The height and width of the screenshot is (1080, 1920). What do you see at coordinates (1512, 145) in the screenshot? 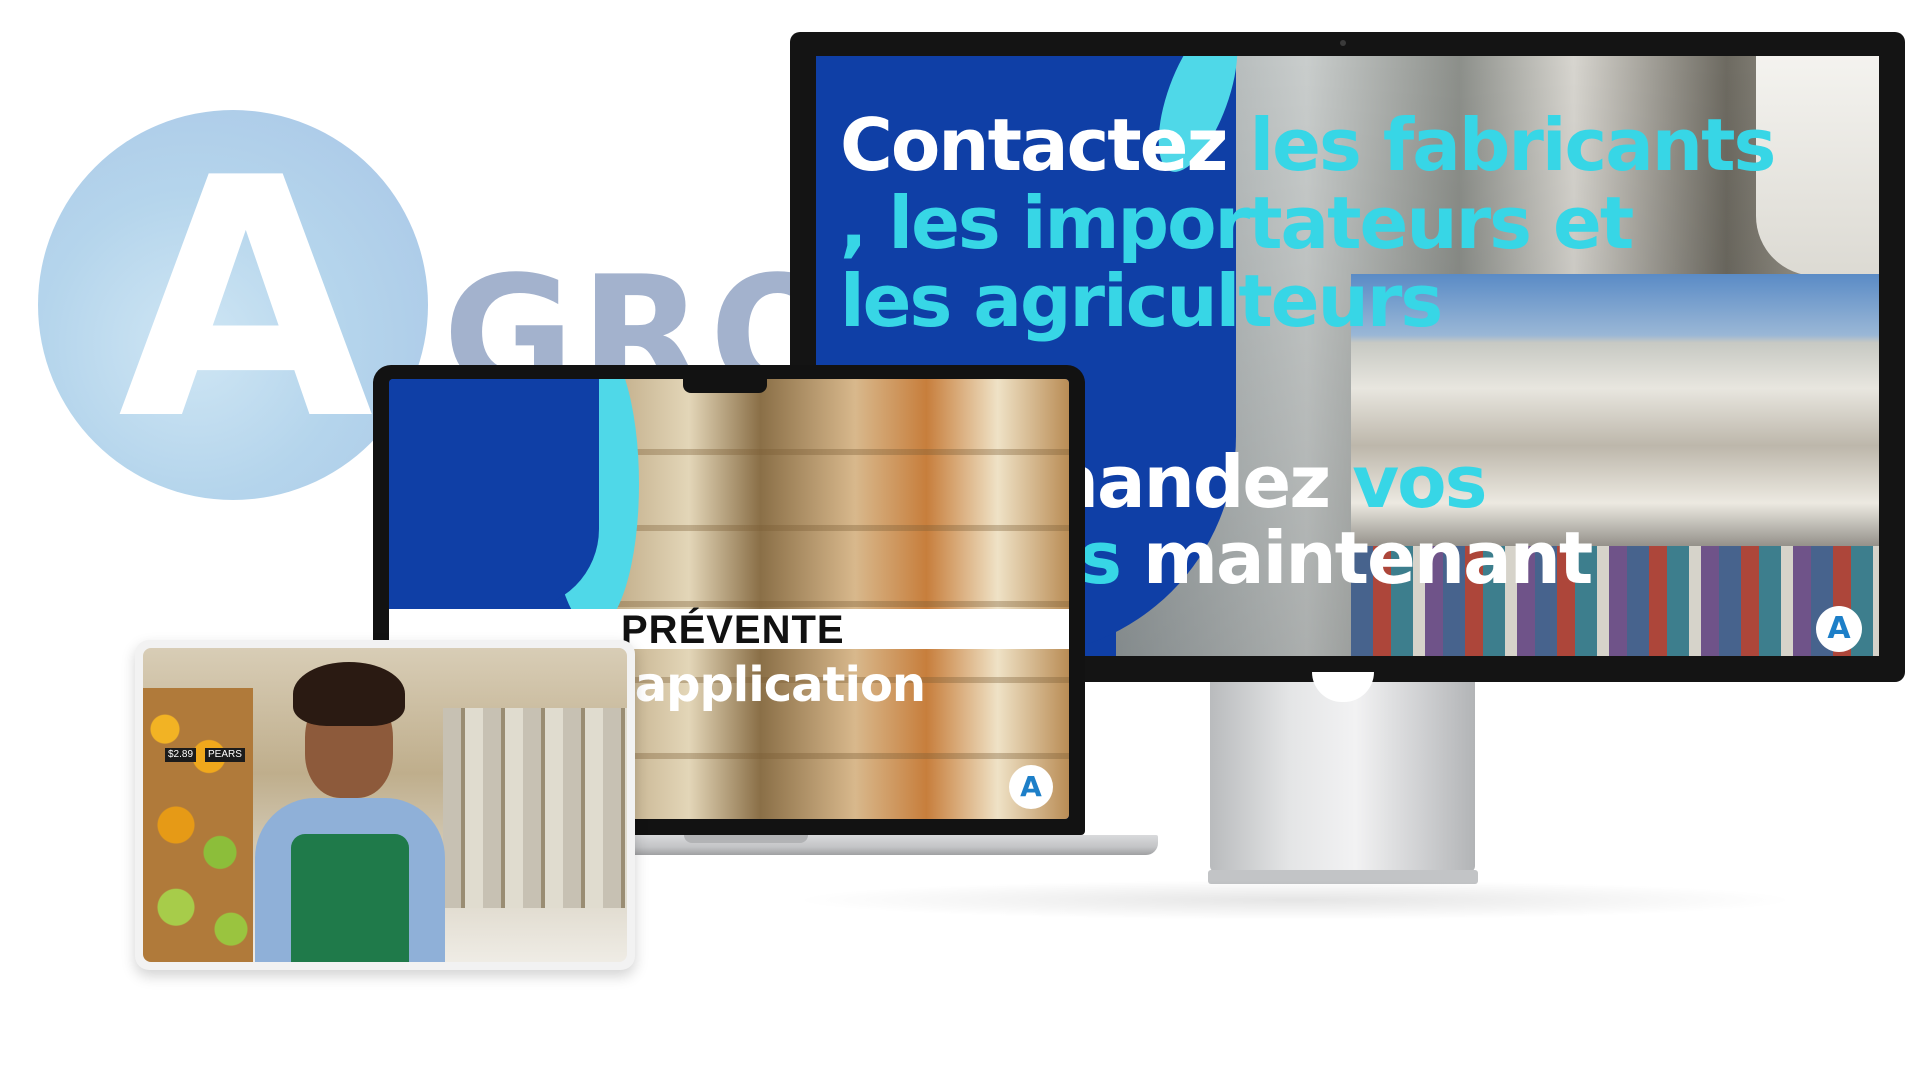
I see `headline-part-2: les fabricants` at bounding box center [1512, 145].